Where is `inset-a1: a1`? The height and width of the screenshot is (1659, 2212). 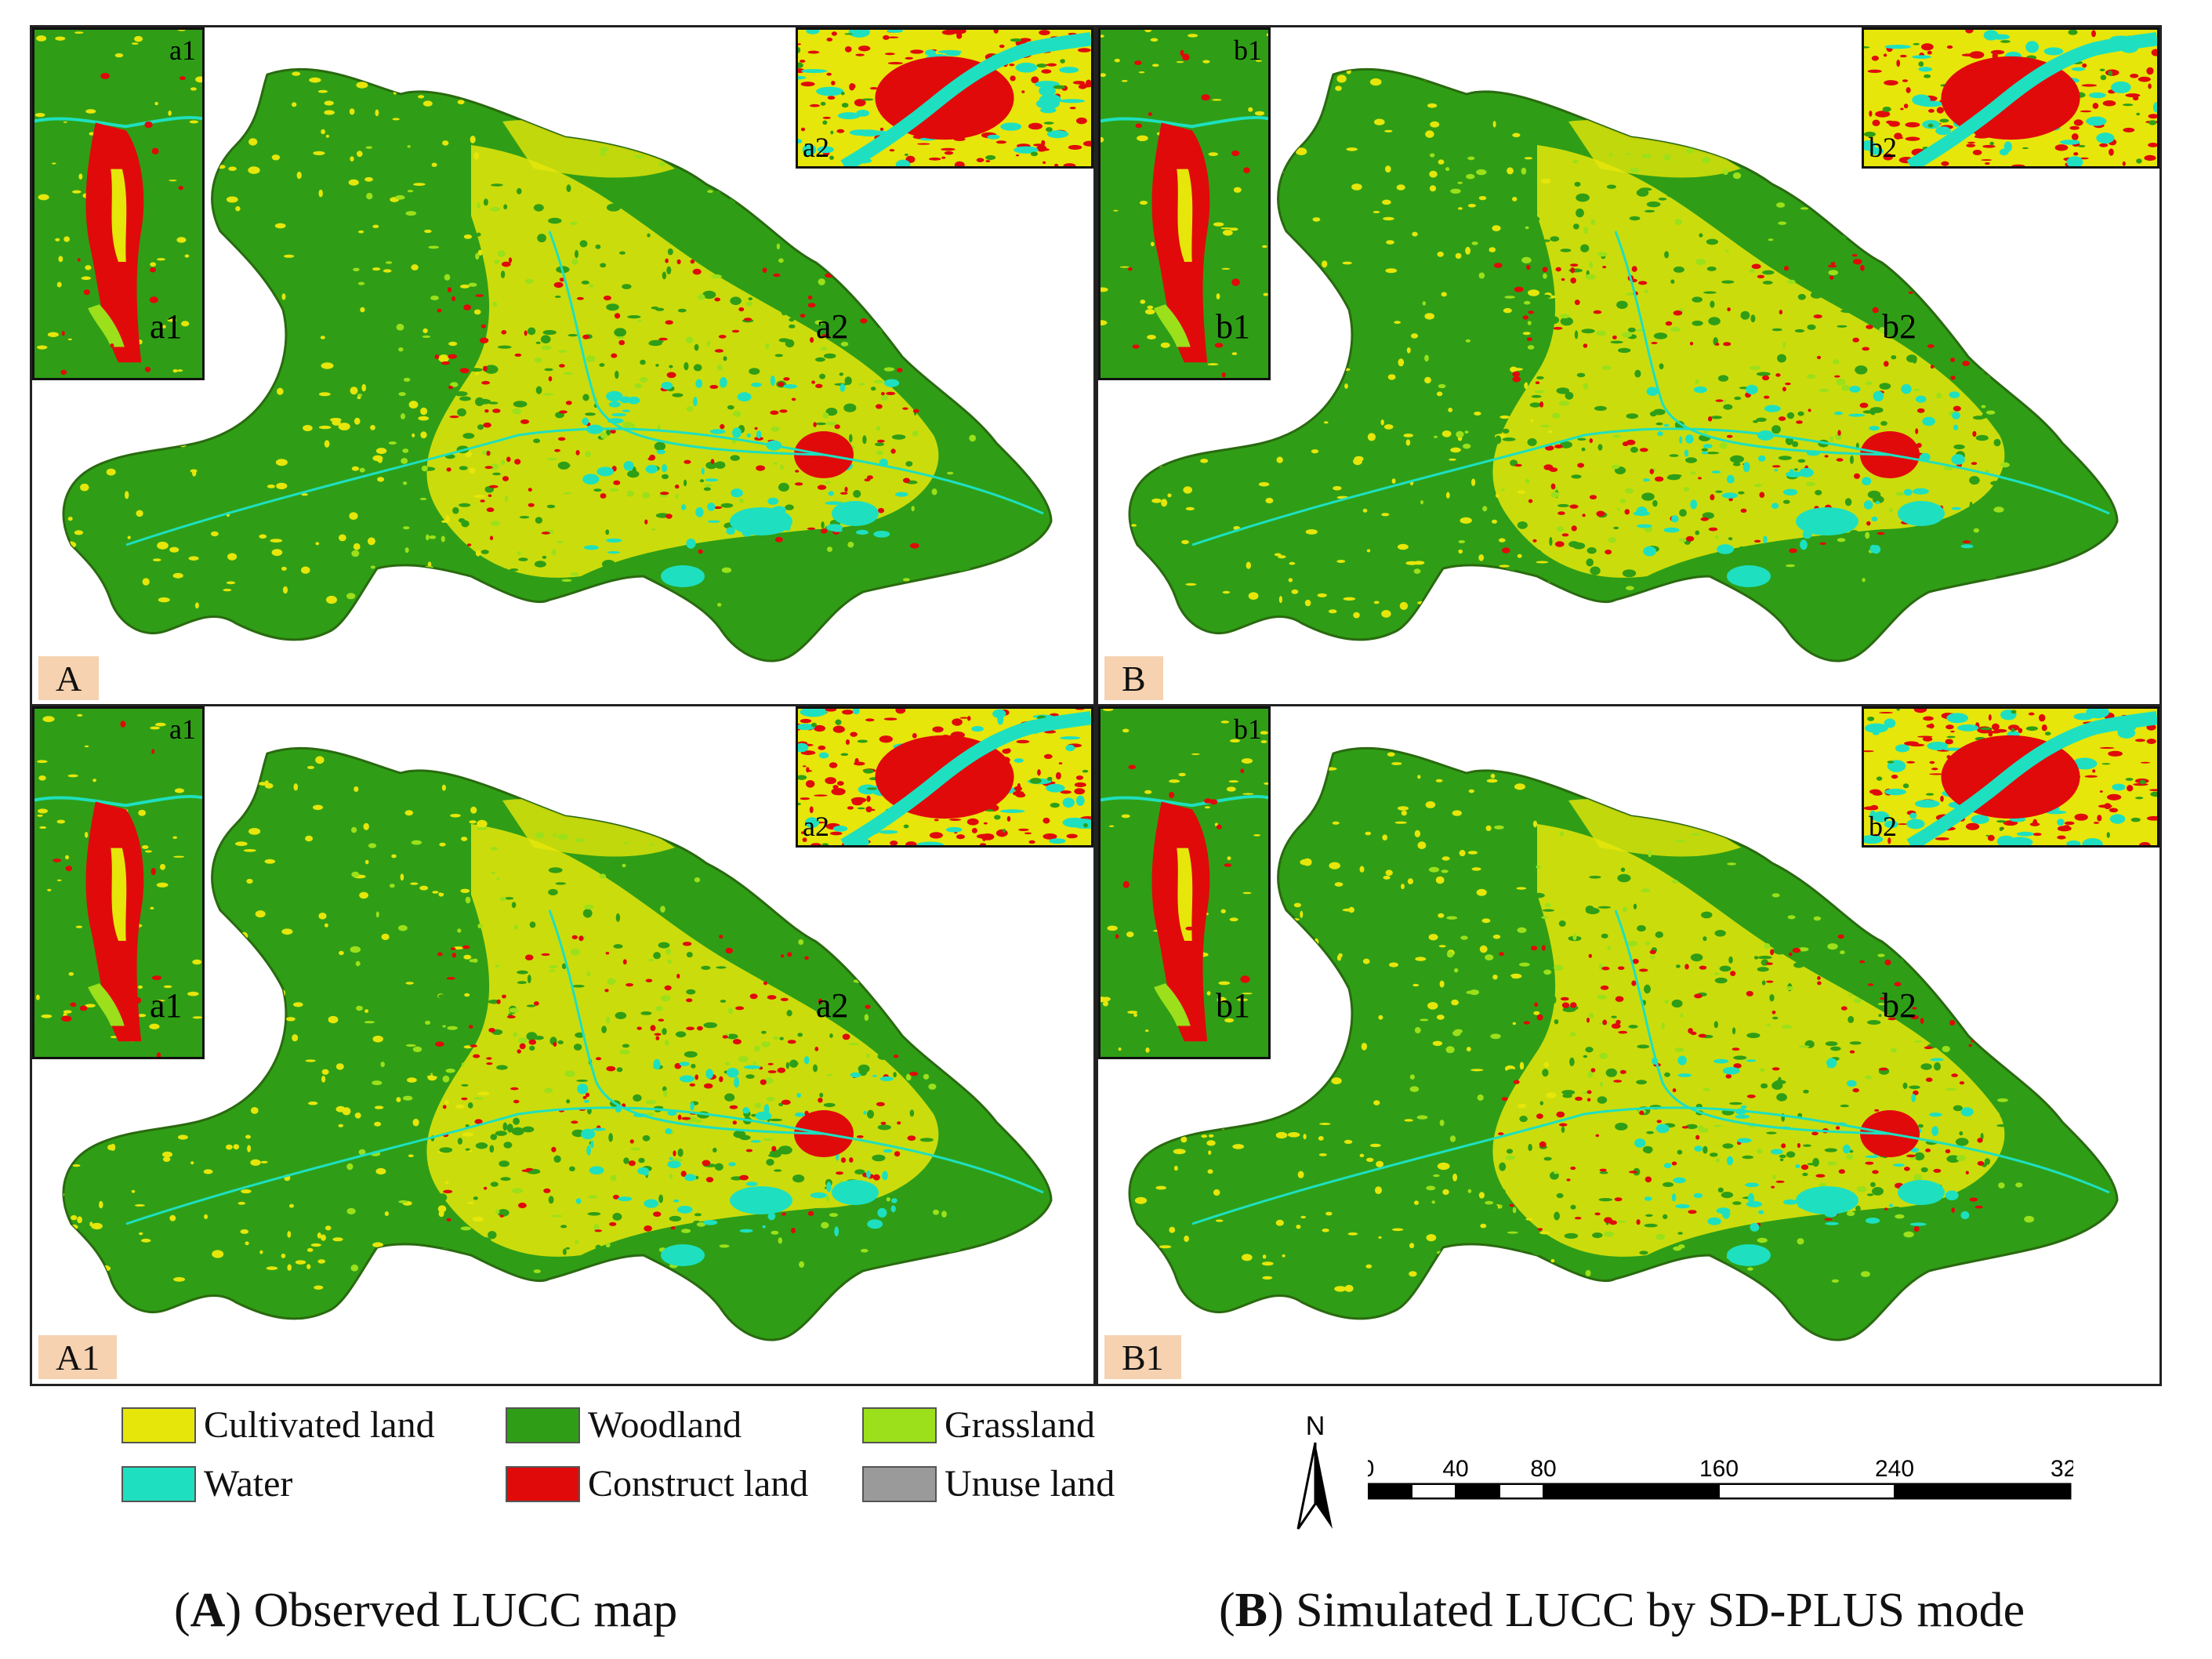
inset-a1: a1 is located at coordinates (118, 203).